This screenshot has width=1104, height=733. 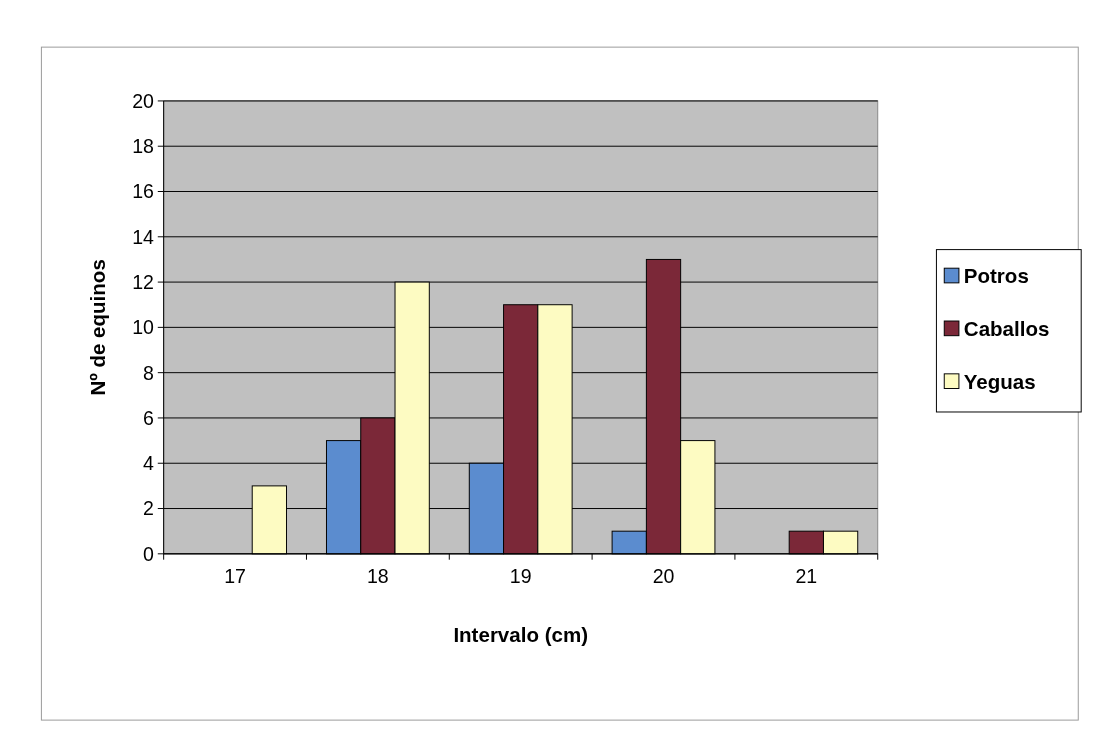 What do you see at coordinates (1006, 329) in the screenshot?
I see `legend-label: Caballos` at bounding box center [1006, 329].